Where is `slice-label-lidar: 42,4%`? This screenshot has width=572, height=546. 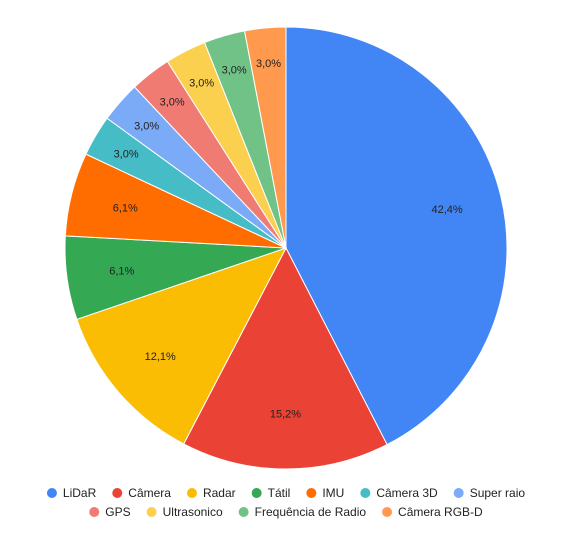
slice-label-lidar: 42,4% is located at coordinates (446, 210).